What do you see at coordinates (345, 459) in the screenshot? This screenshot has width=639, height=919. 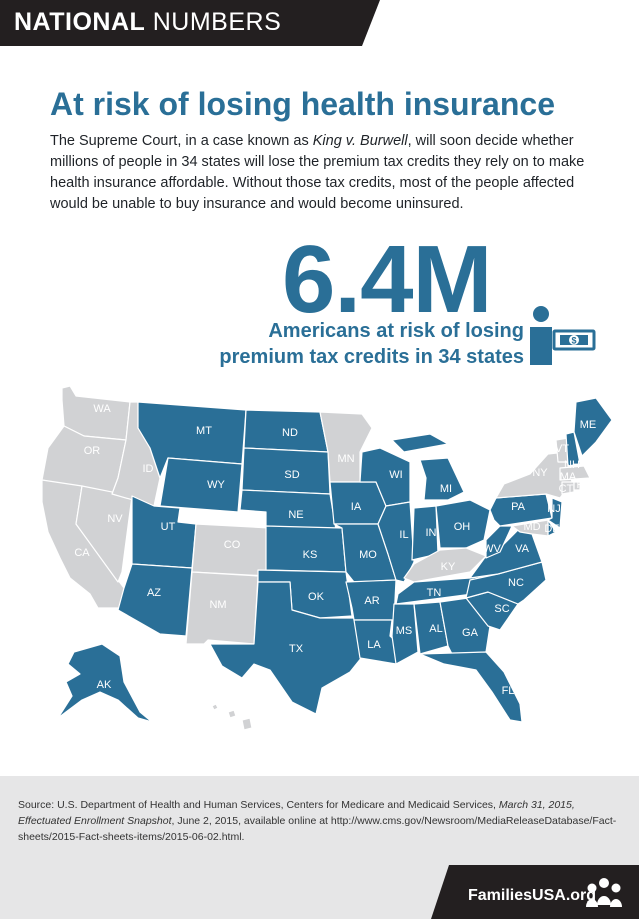 I see `state-label-mn: MN` at bounding box center [345, 459].